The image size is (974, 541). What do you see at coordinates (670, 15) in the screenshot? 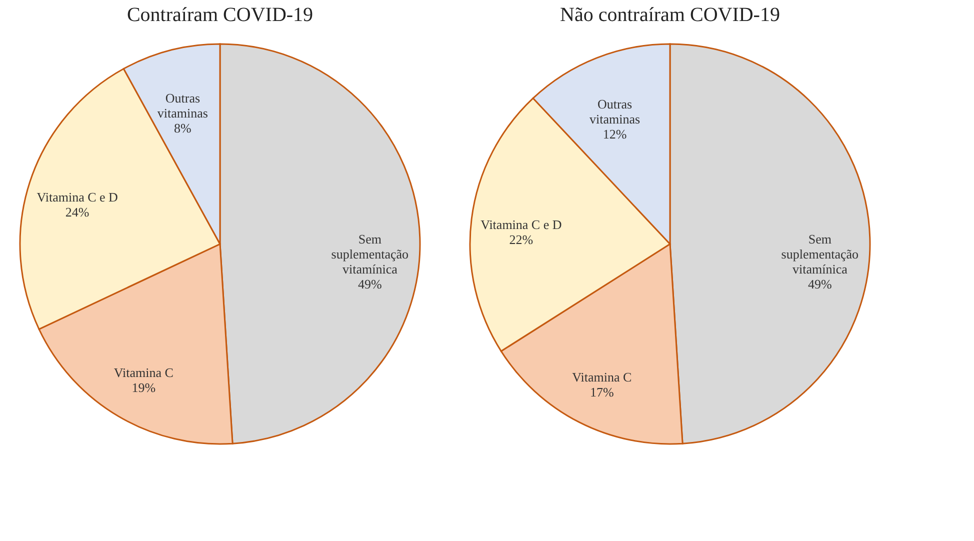
I see `chart-title: Não contraíram COVID-19` at bounding box center [670, 15].